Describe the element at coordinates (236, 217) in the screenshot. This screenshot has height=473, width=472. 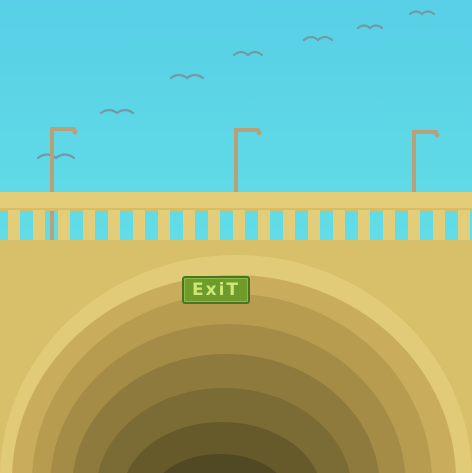
I see `bridge-railing` at that location.